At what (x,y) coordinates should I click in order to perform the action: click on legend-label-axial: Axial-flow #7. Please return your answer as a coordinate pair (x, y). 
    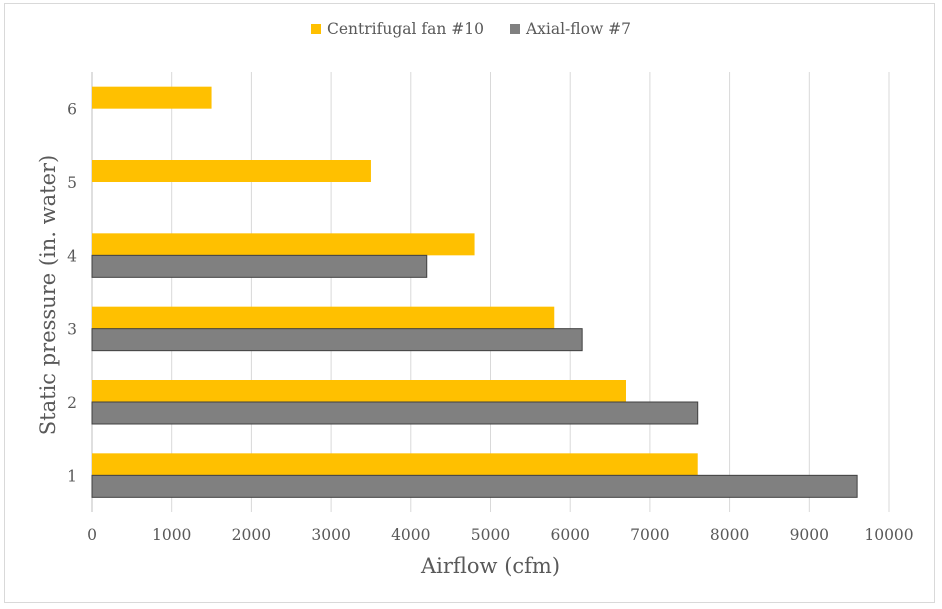
    Looking at the image, I should click on (578, 29).